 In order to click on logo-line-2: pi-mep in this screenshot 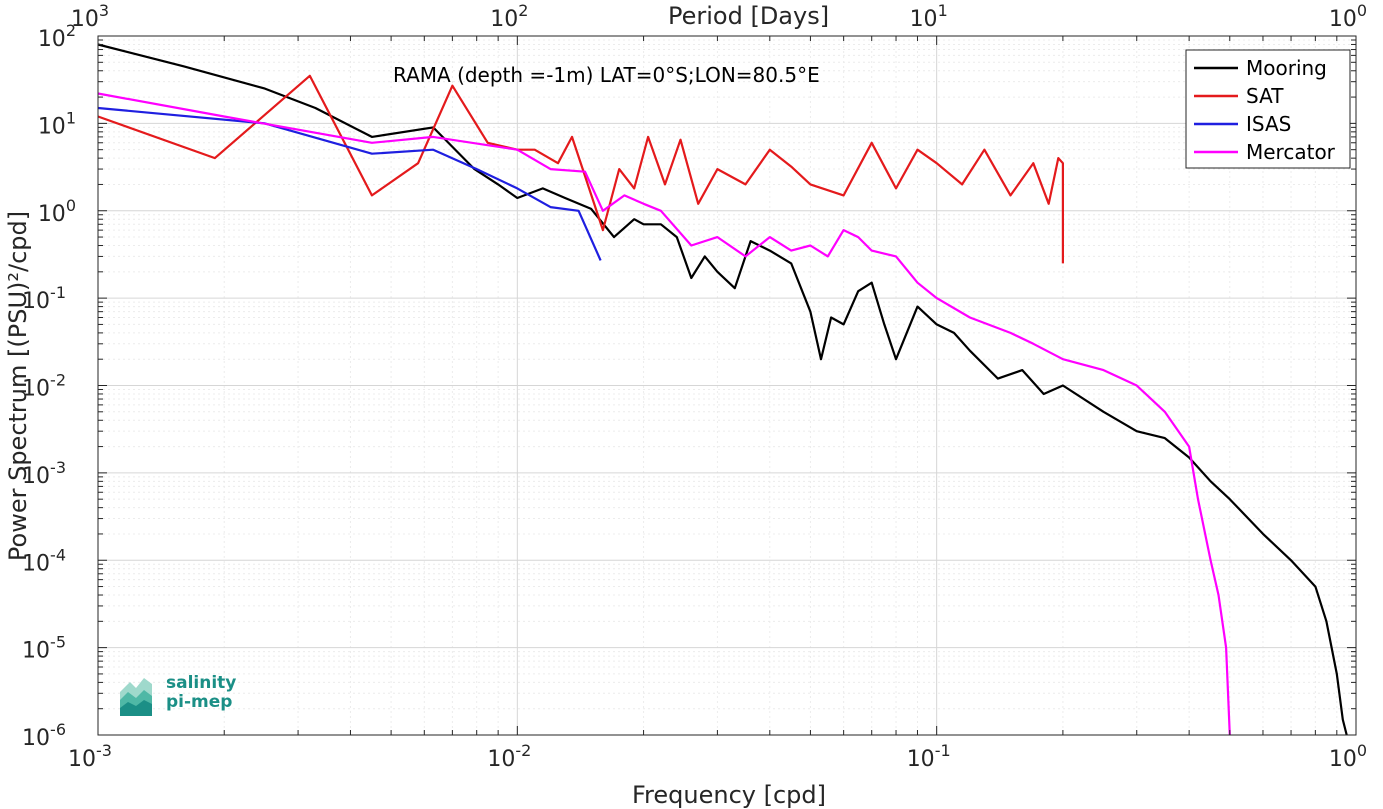, I will do `click(199, 702)`.